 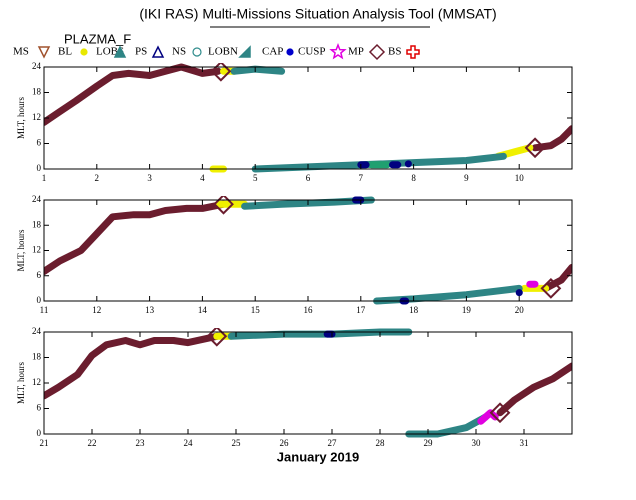 What do you see at coordinates (520, 178) in the screenshot?
I see `x-tick-label: 10` at bounding box center [520, 178].